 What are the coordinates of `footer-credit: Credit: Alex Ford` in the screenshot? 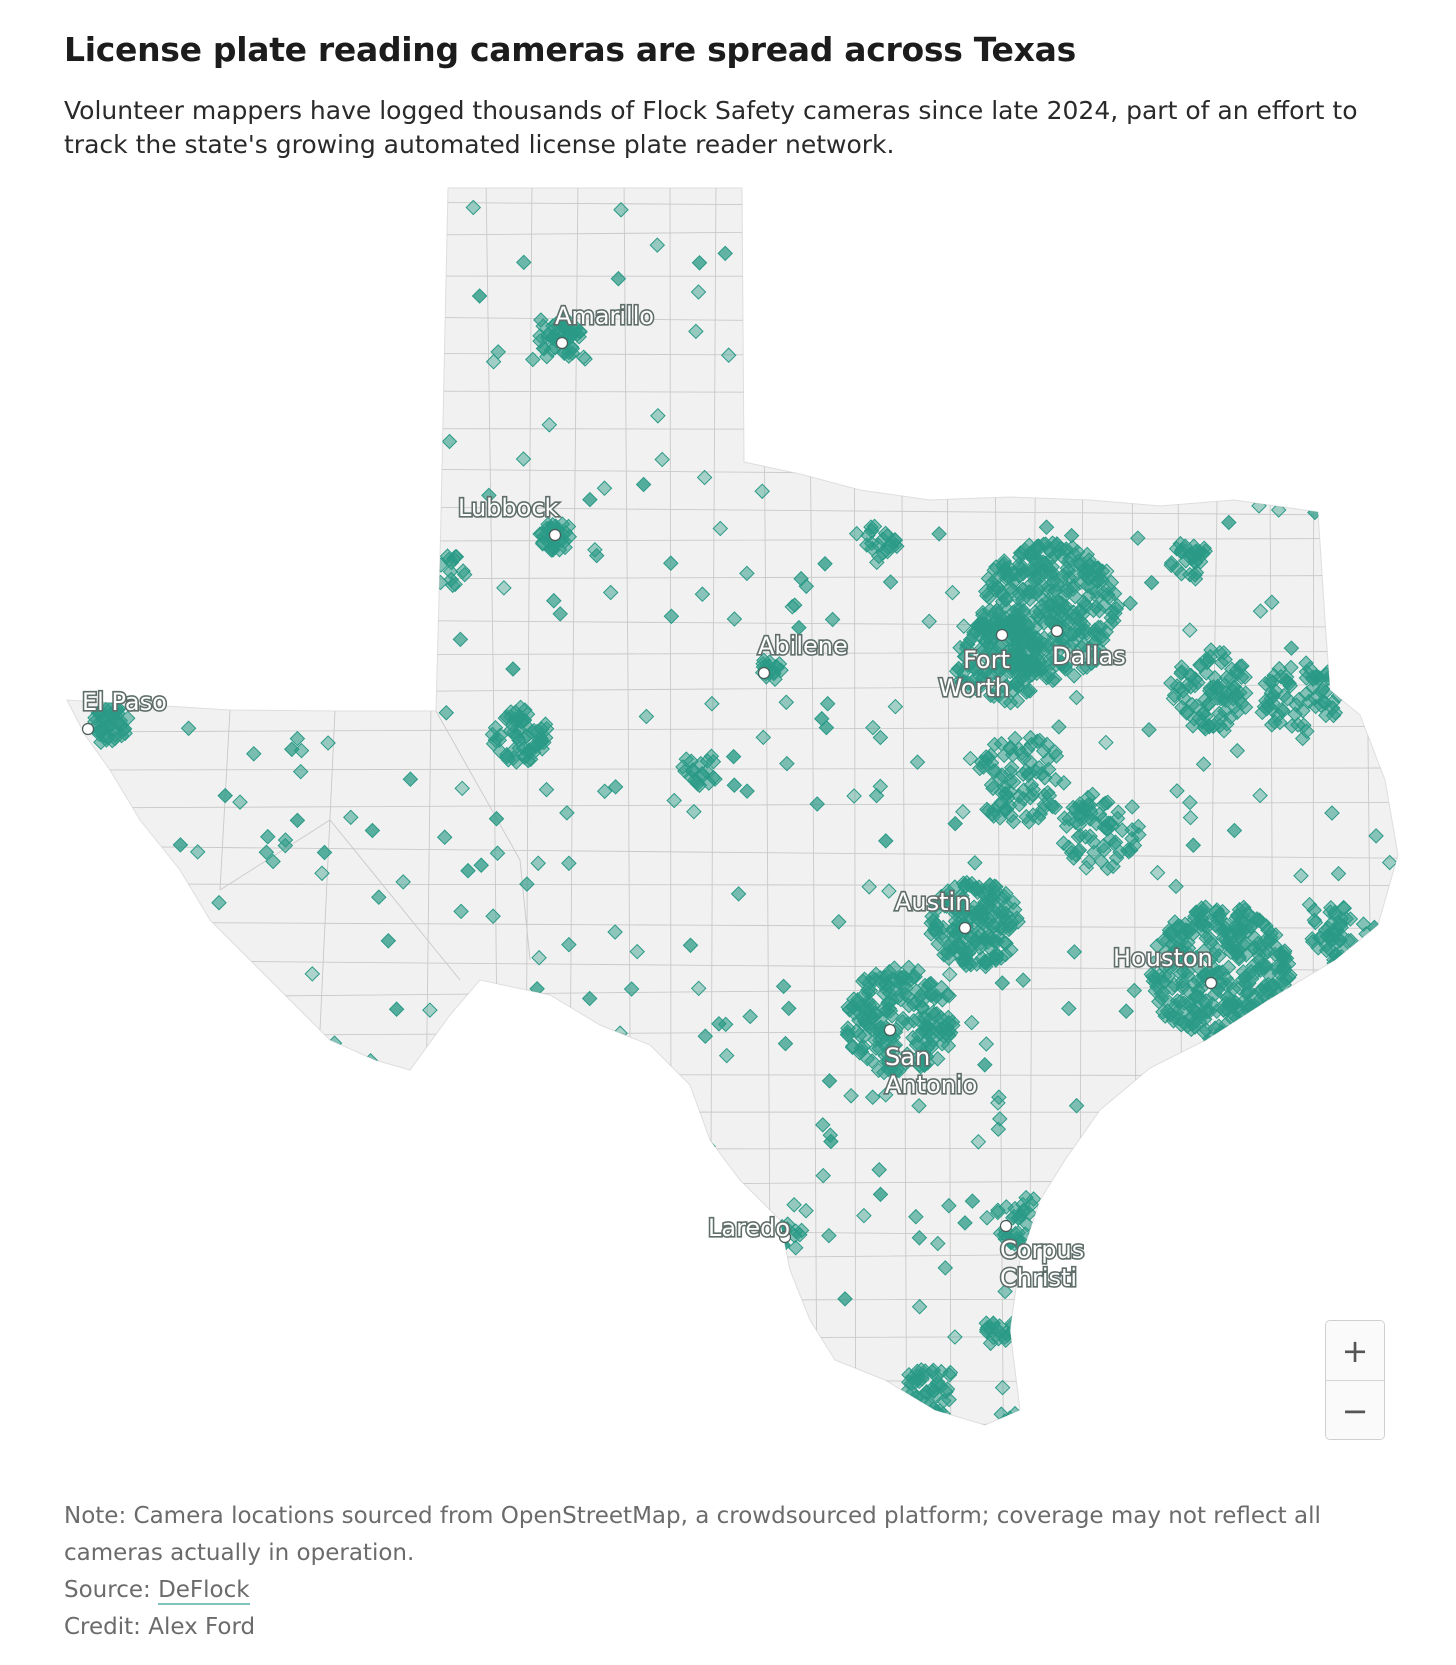 It's located at (160, 1627).